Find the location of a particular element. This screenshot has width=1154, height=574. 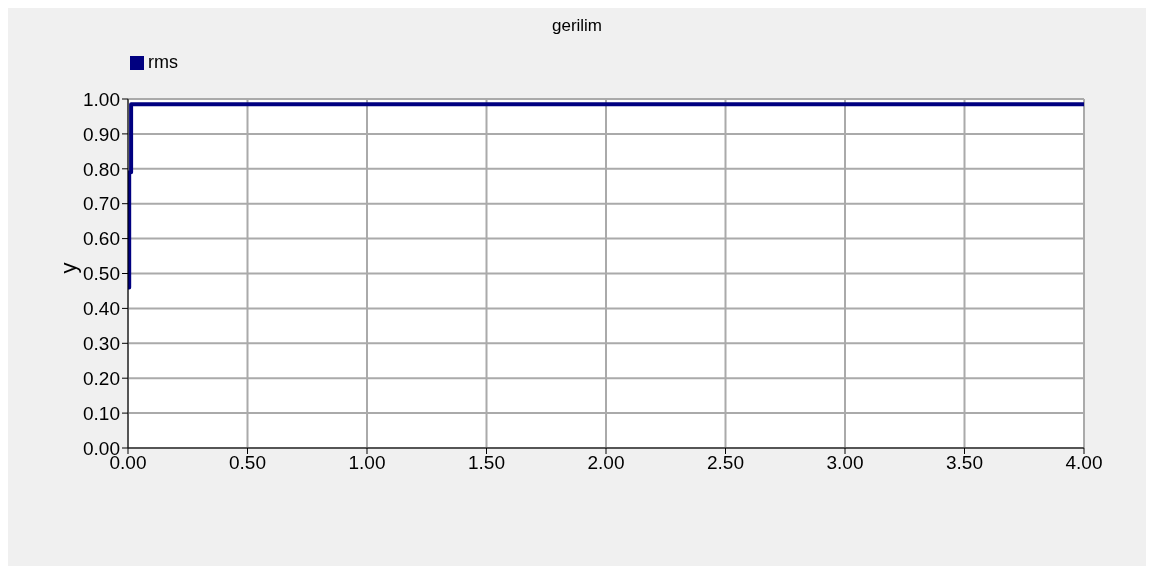

y-tick-label: 0.20 is located at coordinates (101, 378).